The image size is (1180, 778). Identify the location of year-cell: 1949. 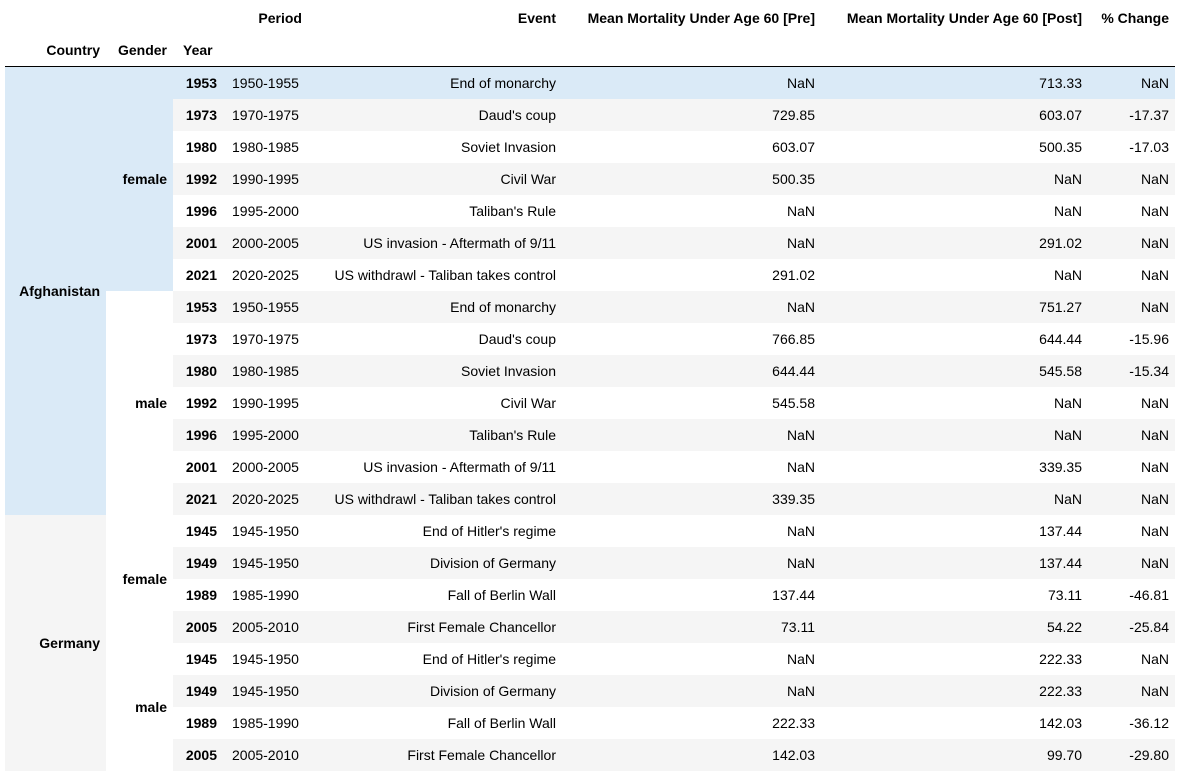
(197, 563).